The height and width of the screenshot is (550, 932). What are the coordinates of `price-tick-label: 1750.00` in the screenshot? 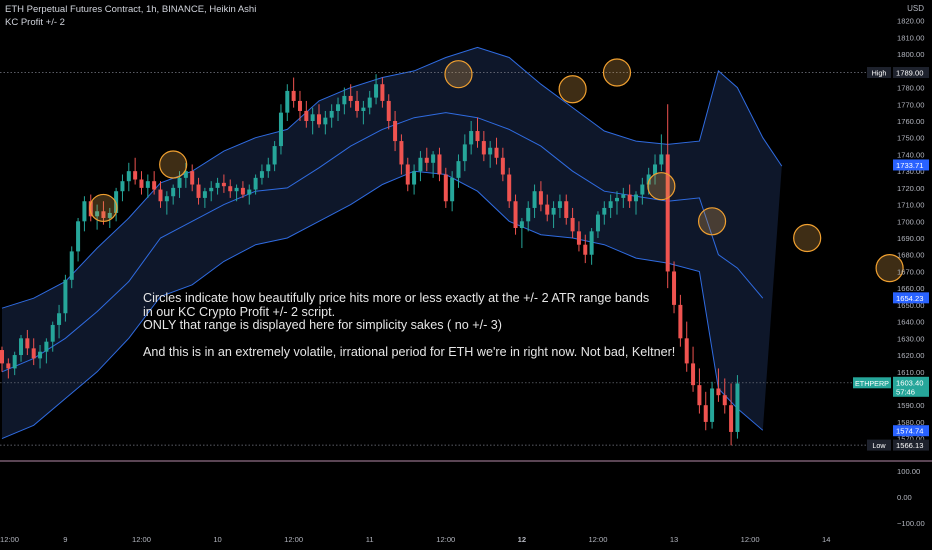 It's located at (910, 138).